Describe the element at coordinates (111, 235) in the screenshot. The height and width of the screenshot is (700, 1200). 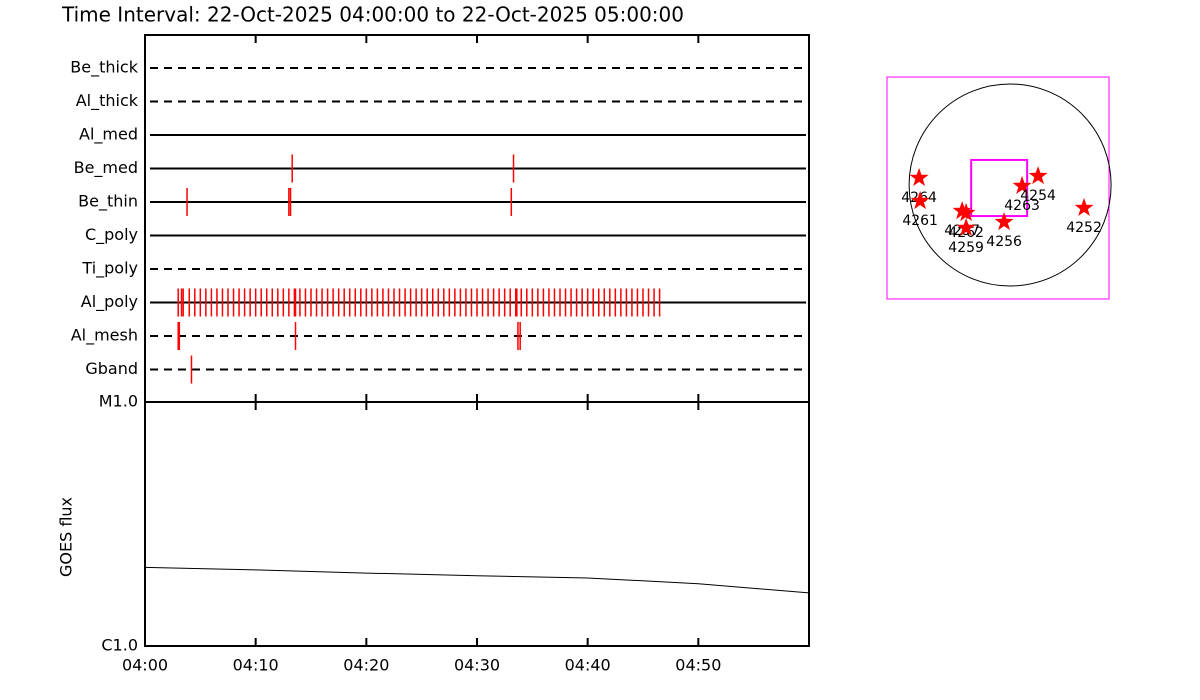
I see `row-label: C_poly` at that location.